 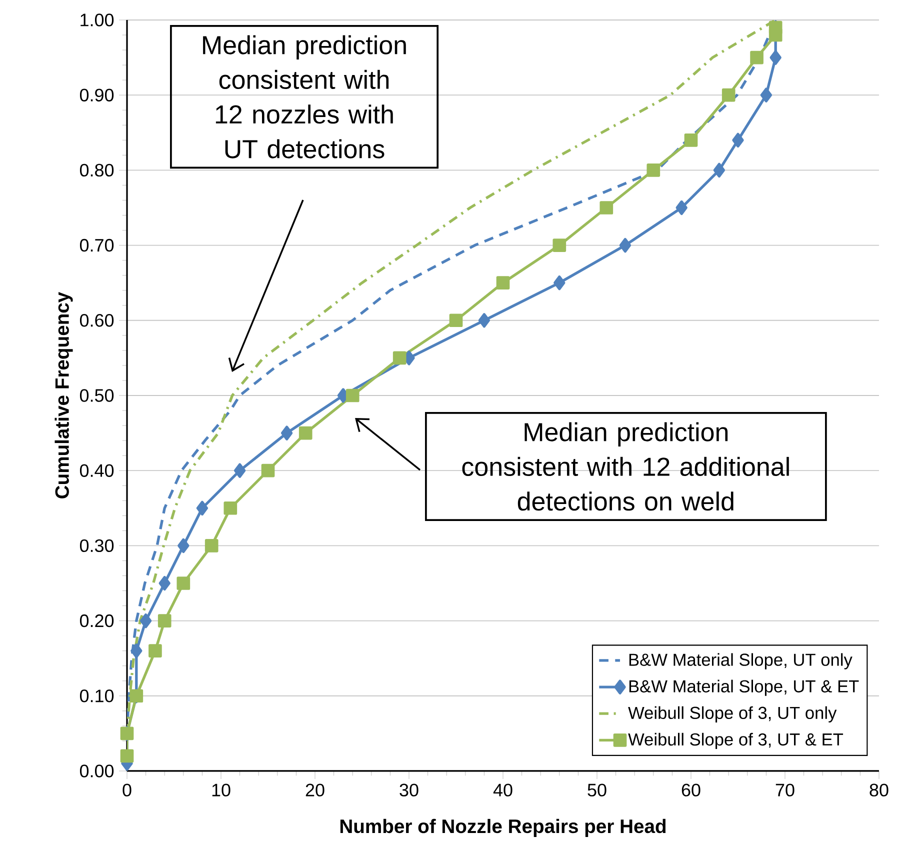 What do you see at coordinates (736, 741) in the screenshot?
I see `legend-label: Weibull Slope of 3, UT & ET` at bounding box center [736, 741].